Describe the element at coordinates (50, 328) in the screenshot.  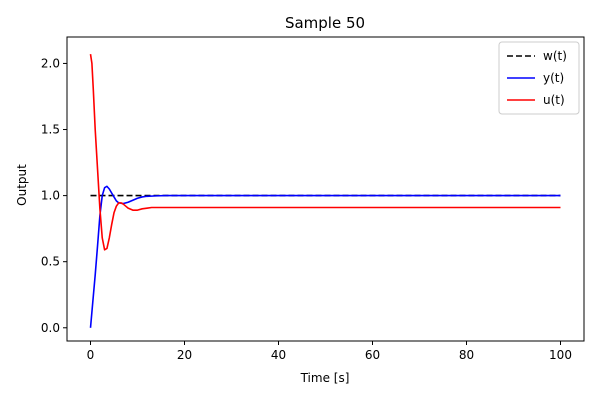
I see `y-tick-label: 0.0` at that location.